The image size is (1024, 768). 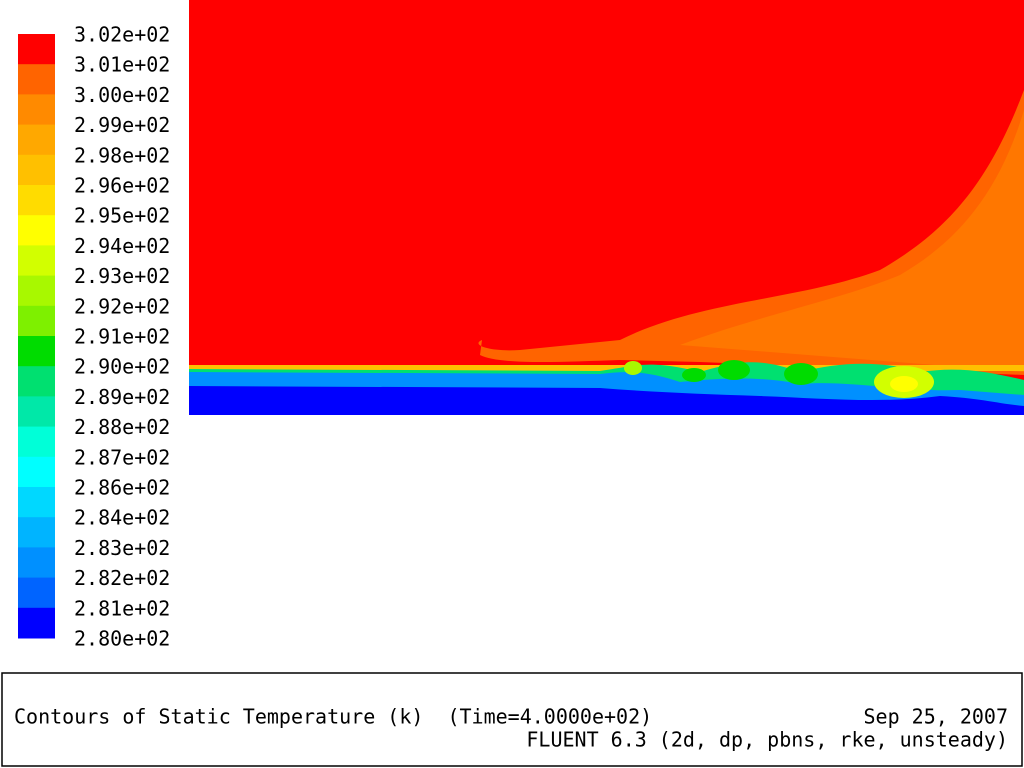 I want to click on footer-date: Sep 25, 2007, so click(x=936, y=717).